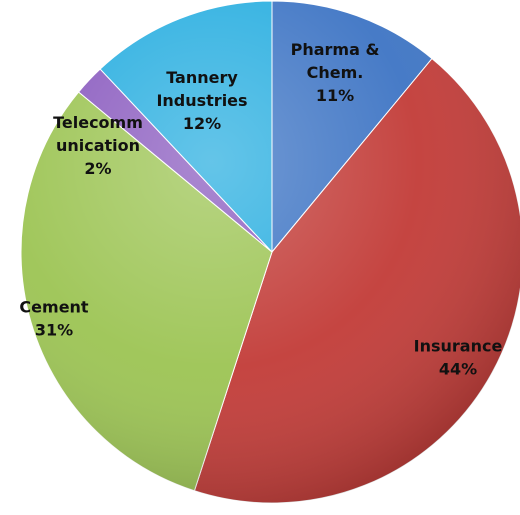  I want to click on slice-label-pharma-chem: Pharma & Chem. 11%, so click(335, 72).